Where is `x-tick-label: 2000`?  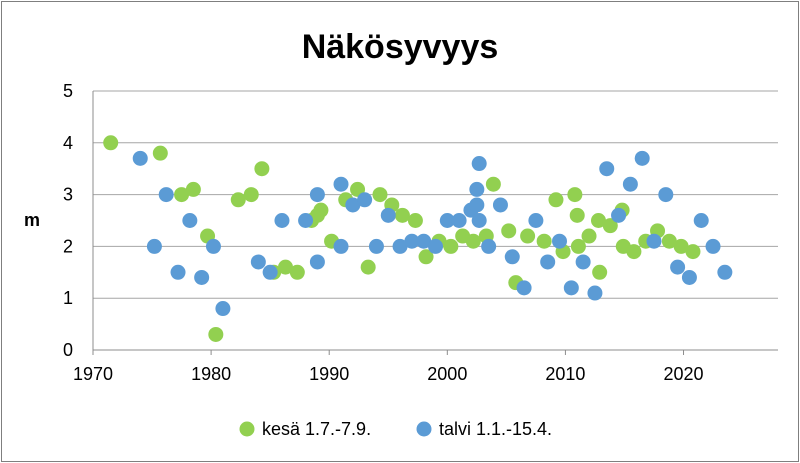 x-tick-label: 2000 is located at coordinates (447, 374).